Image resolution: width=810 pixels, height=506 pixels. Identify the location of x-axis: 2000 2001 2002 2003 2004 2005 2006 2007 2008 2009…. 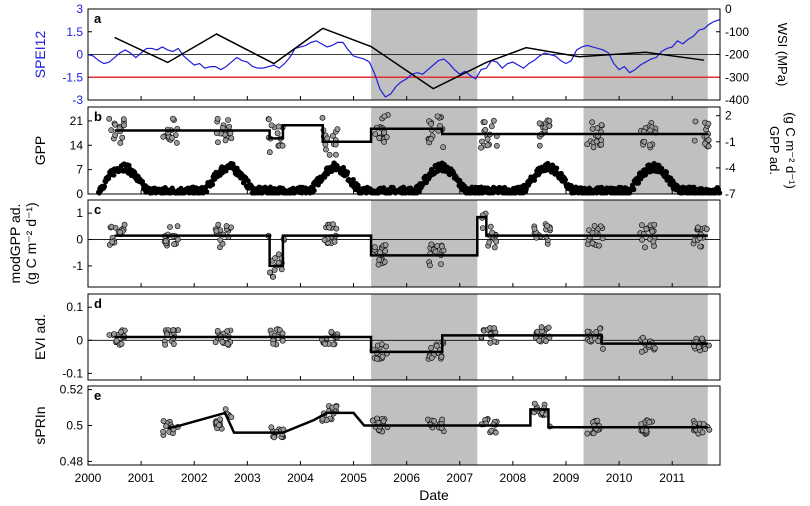
(380, 478).